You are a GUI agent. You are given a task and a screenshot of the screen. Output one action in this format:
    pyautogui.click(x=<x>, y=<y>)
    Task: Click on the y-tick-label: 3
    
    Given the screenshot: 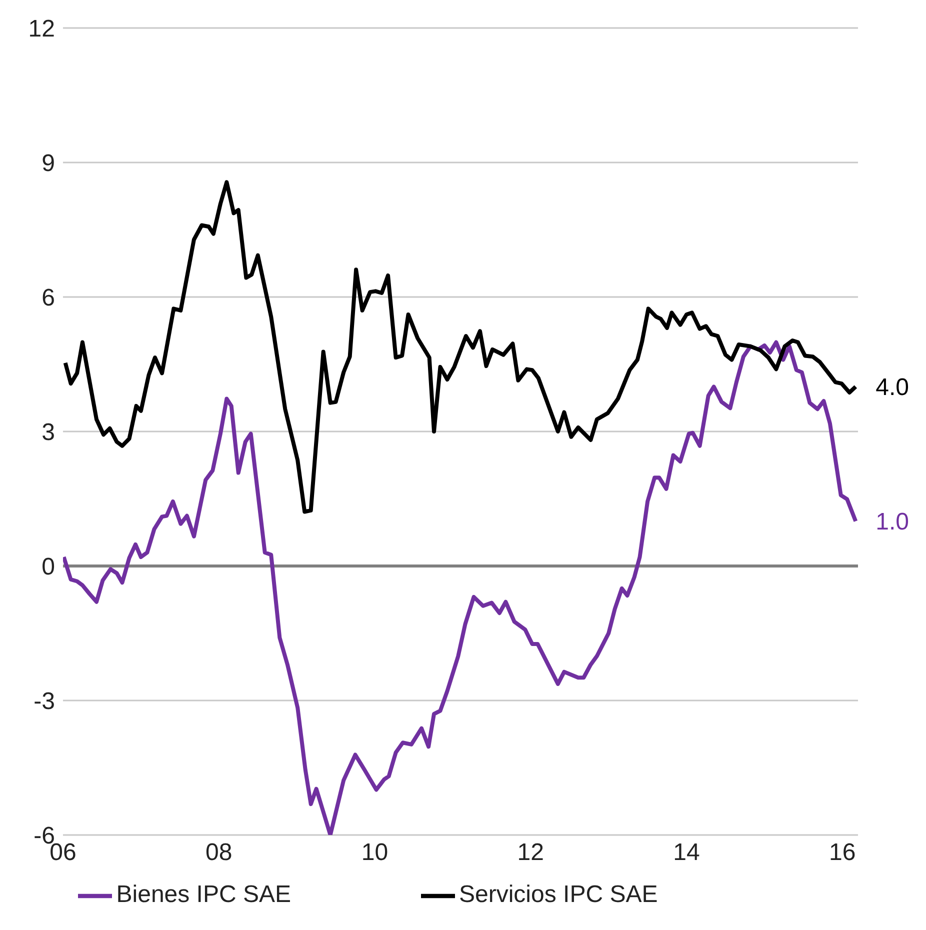 What is the action you would take?
    pyautogui.click(x=48, y=432)
    